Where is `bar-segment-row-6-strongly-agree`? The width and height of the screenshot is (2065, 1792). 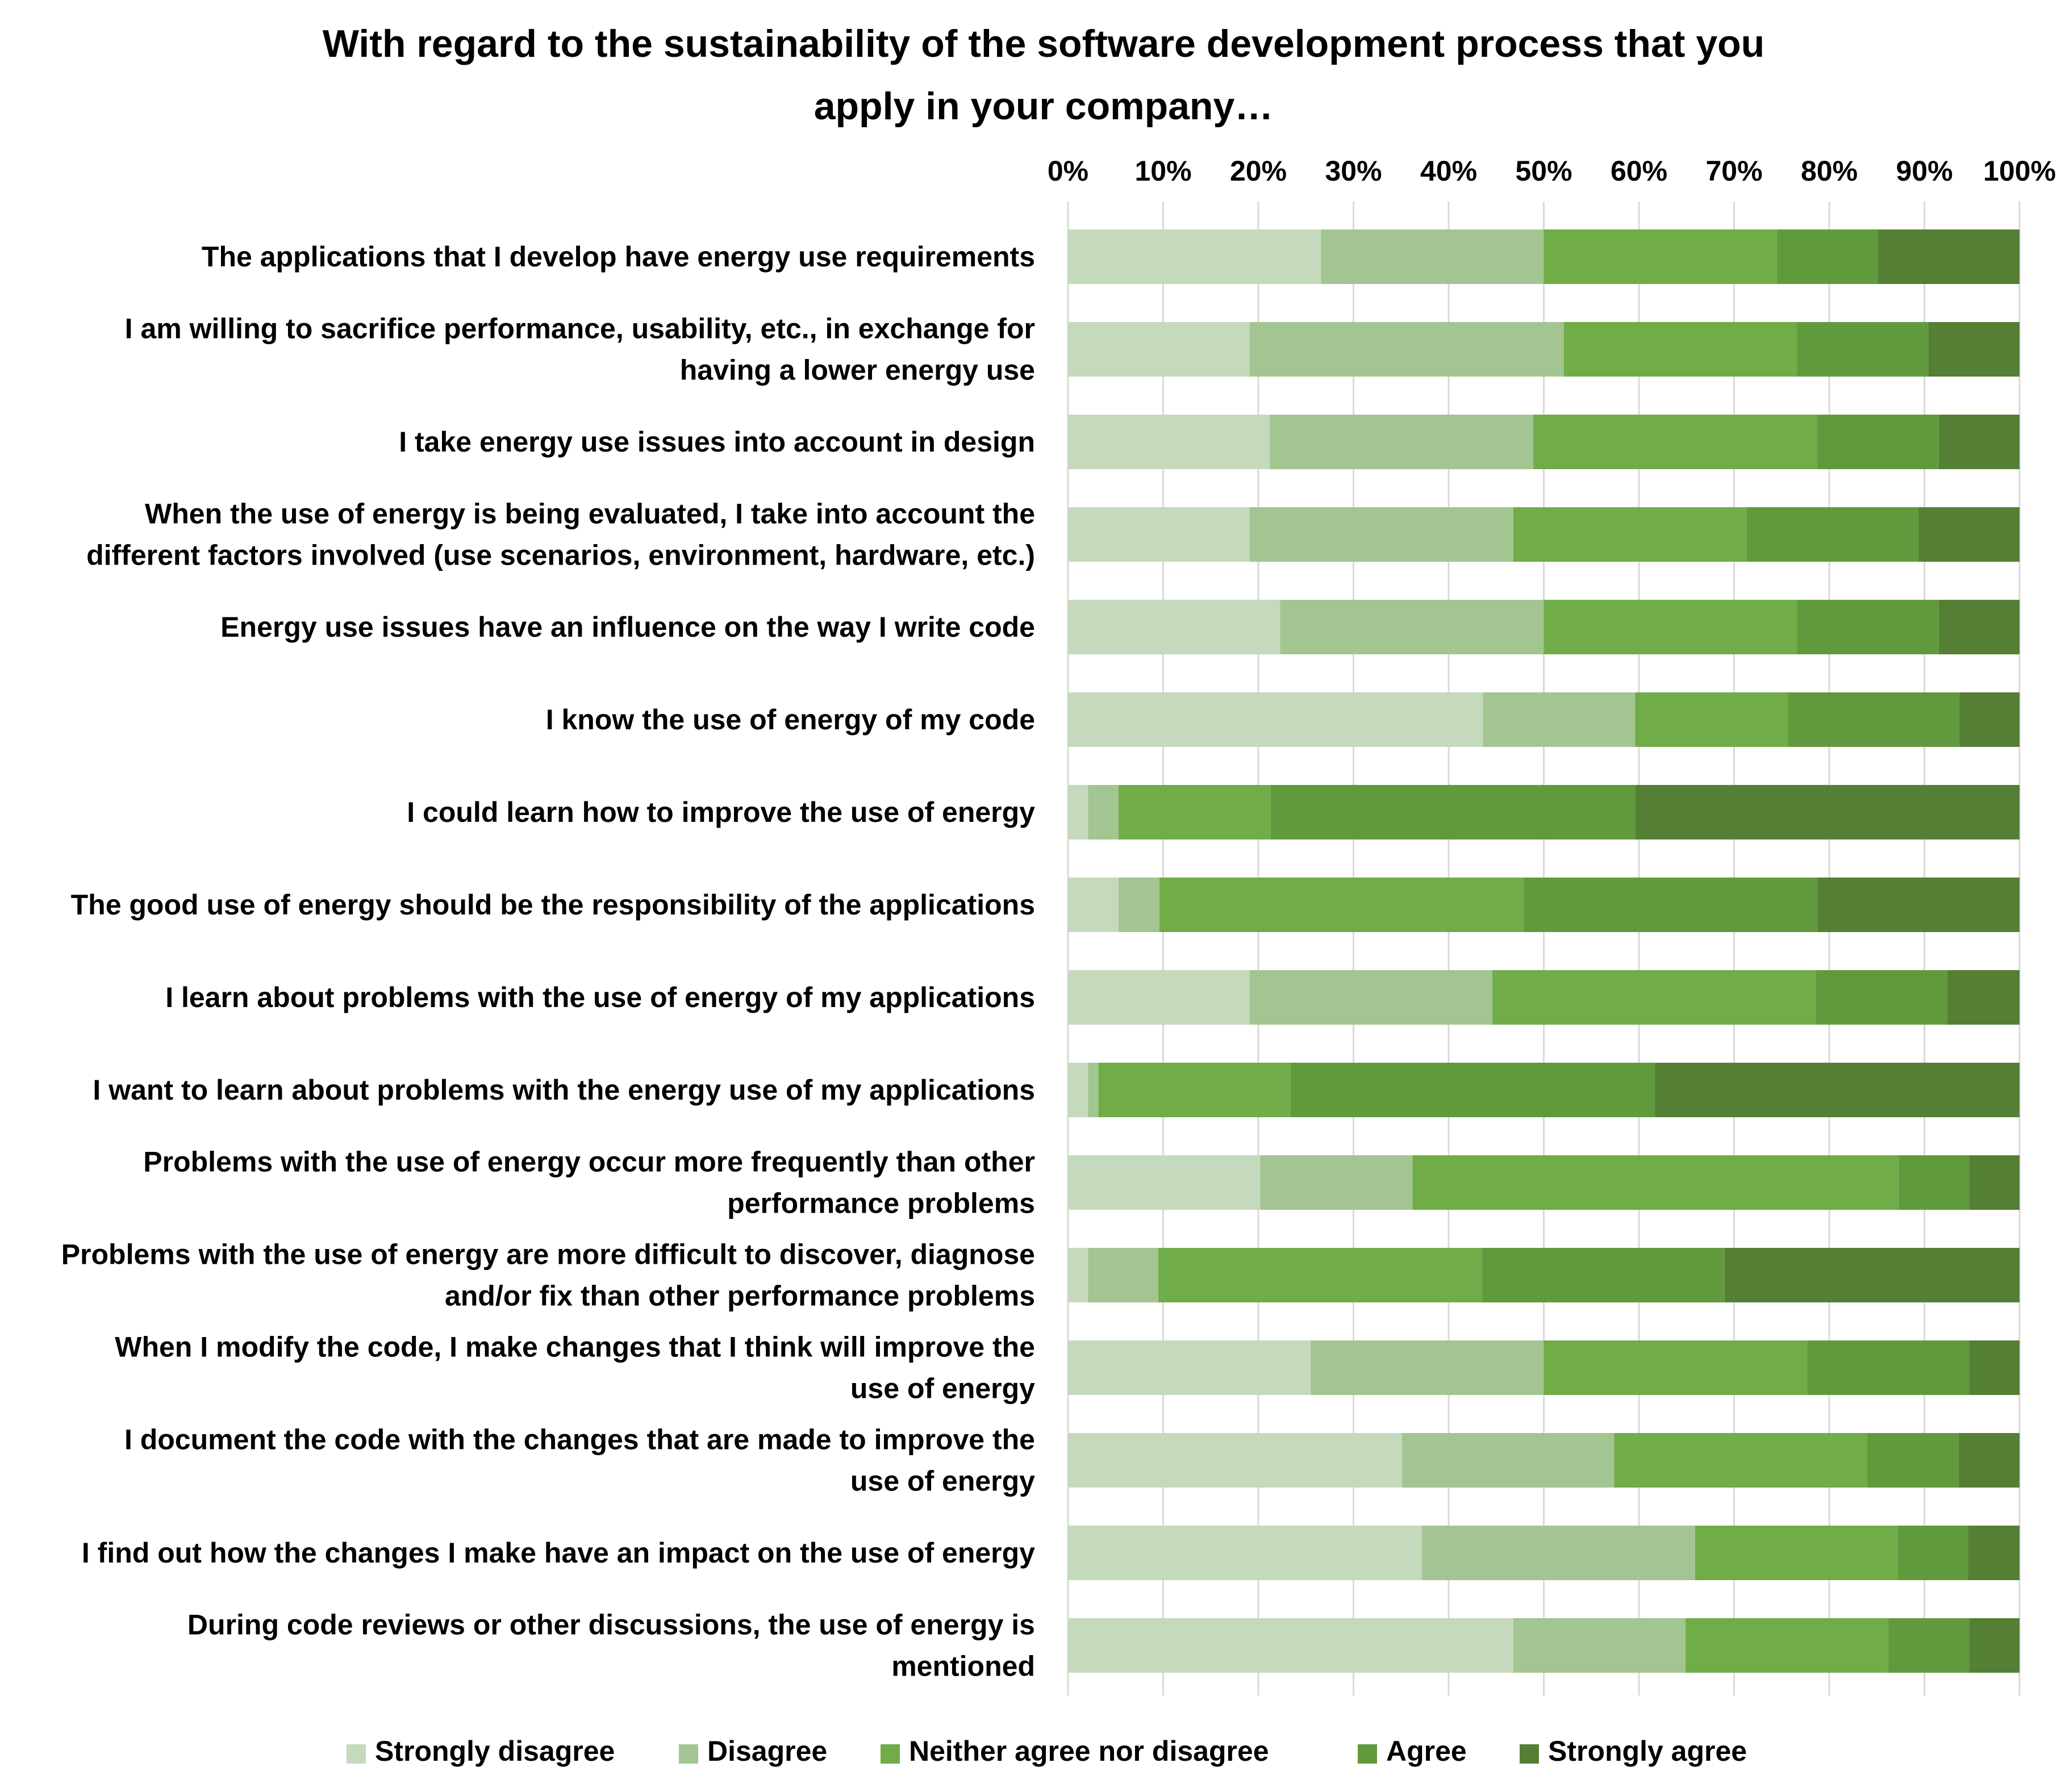 bar-segment-row-6-strongly-agree is located at coordinates (1989, 719).